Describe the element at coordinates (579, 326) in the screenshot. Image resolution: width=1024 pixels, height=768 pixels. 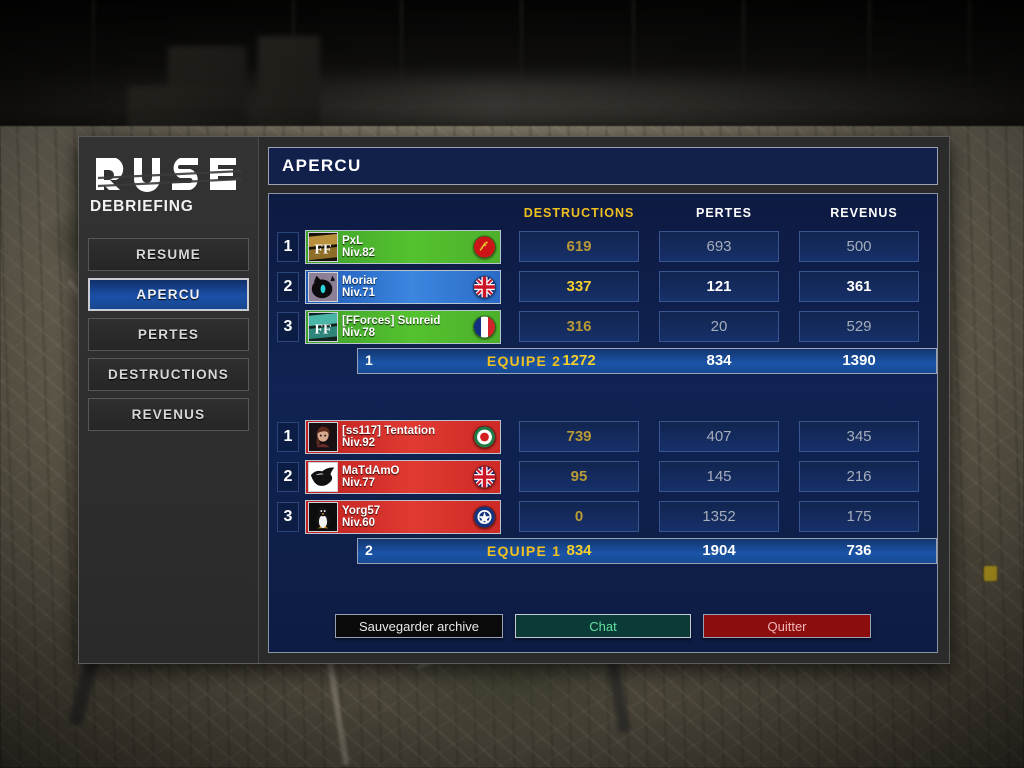
I see `stat-destructions: 316` at that location.